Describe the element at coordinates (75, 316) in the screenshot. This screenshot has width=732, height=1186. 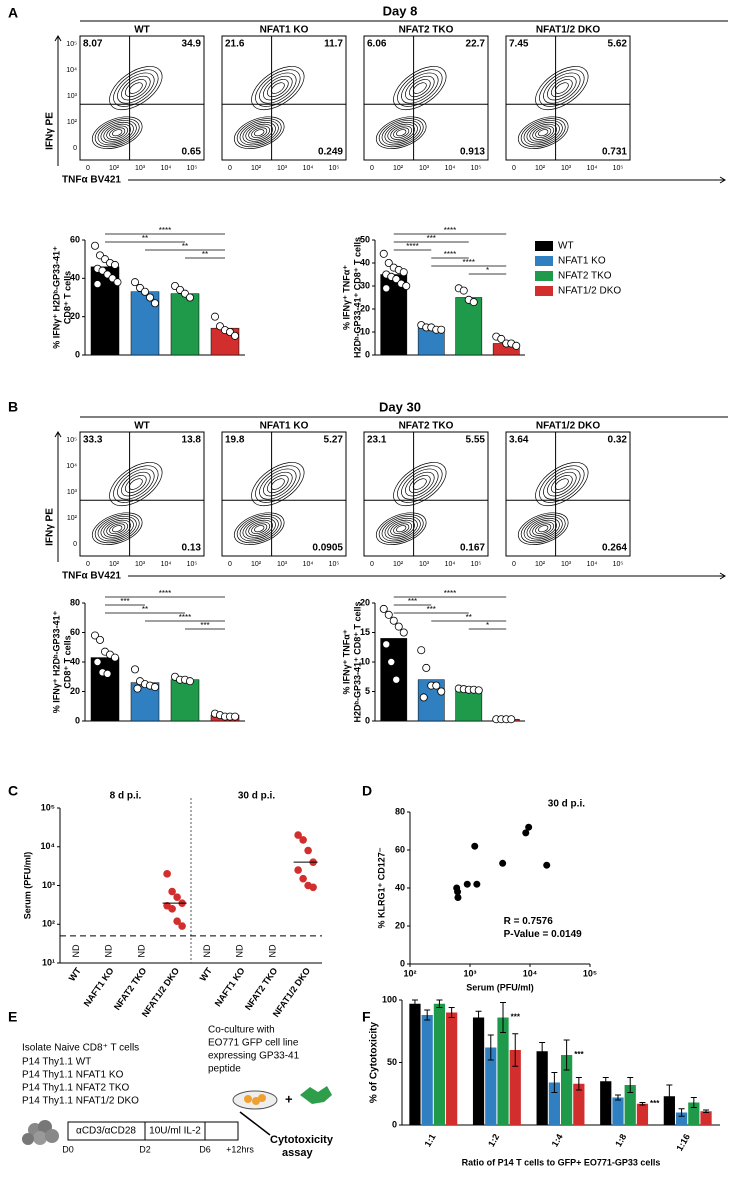
I see `y-tick-label: 20` at that location.